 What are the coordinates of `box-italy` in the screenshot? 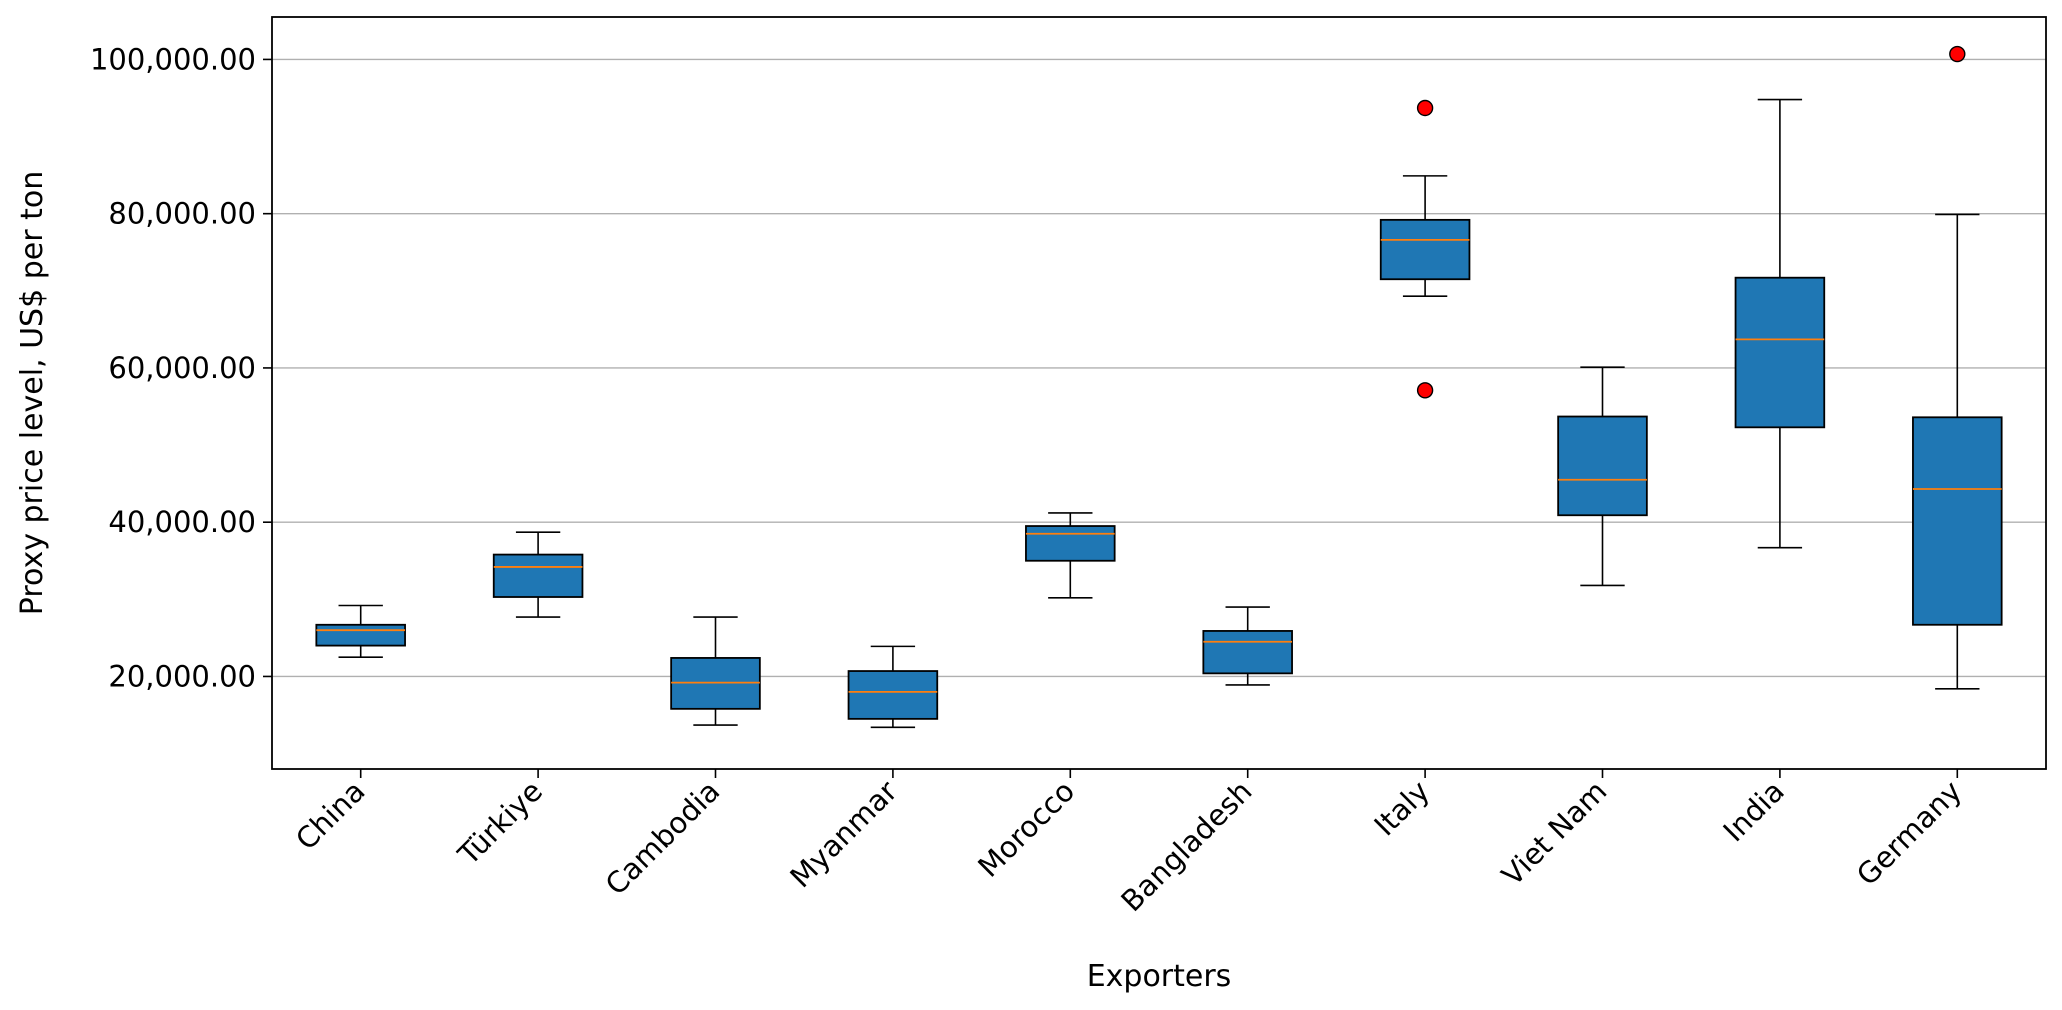 It's located at (1425, 249).